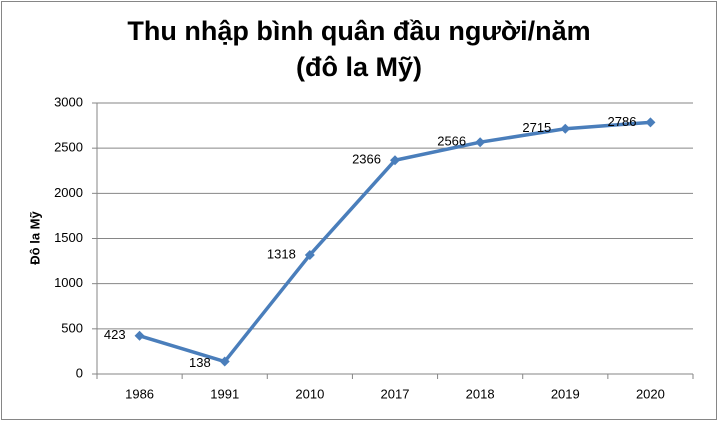 The height and width of the screenshot is (422, 719). Describe the element at coordinates (366, 159) in the screenshot. I see `data-label: 2366` at that location.